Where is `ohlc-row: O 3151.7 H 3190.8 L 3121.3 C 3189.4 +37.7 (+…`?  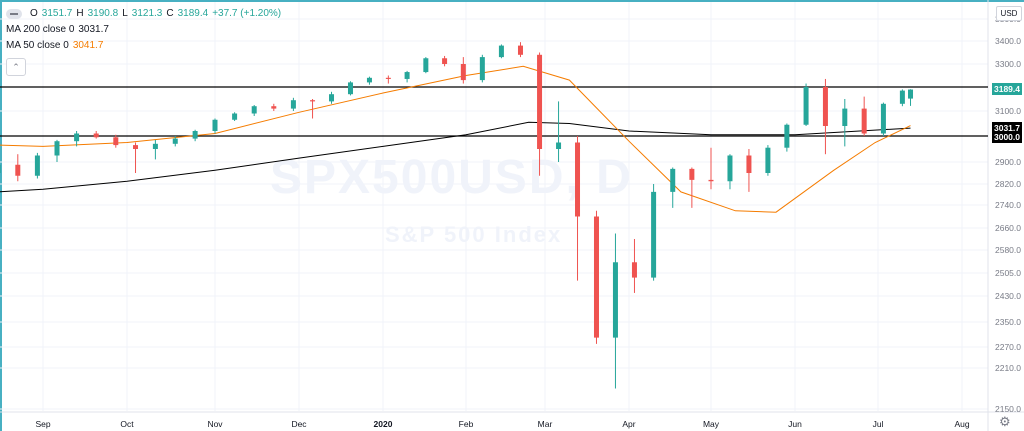
ohlc-row: O 3151.7 H 3190.8 L 3121.3 C 3189.4 +37.7 (+… is located at coordinates (143, 14).